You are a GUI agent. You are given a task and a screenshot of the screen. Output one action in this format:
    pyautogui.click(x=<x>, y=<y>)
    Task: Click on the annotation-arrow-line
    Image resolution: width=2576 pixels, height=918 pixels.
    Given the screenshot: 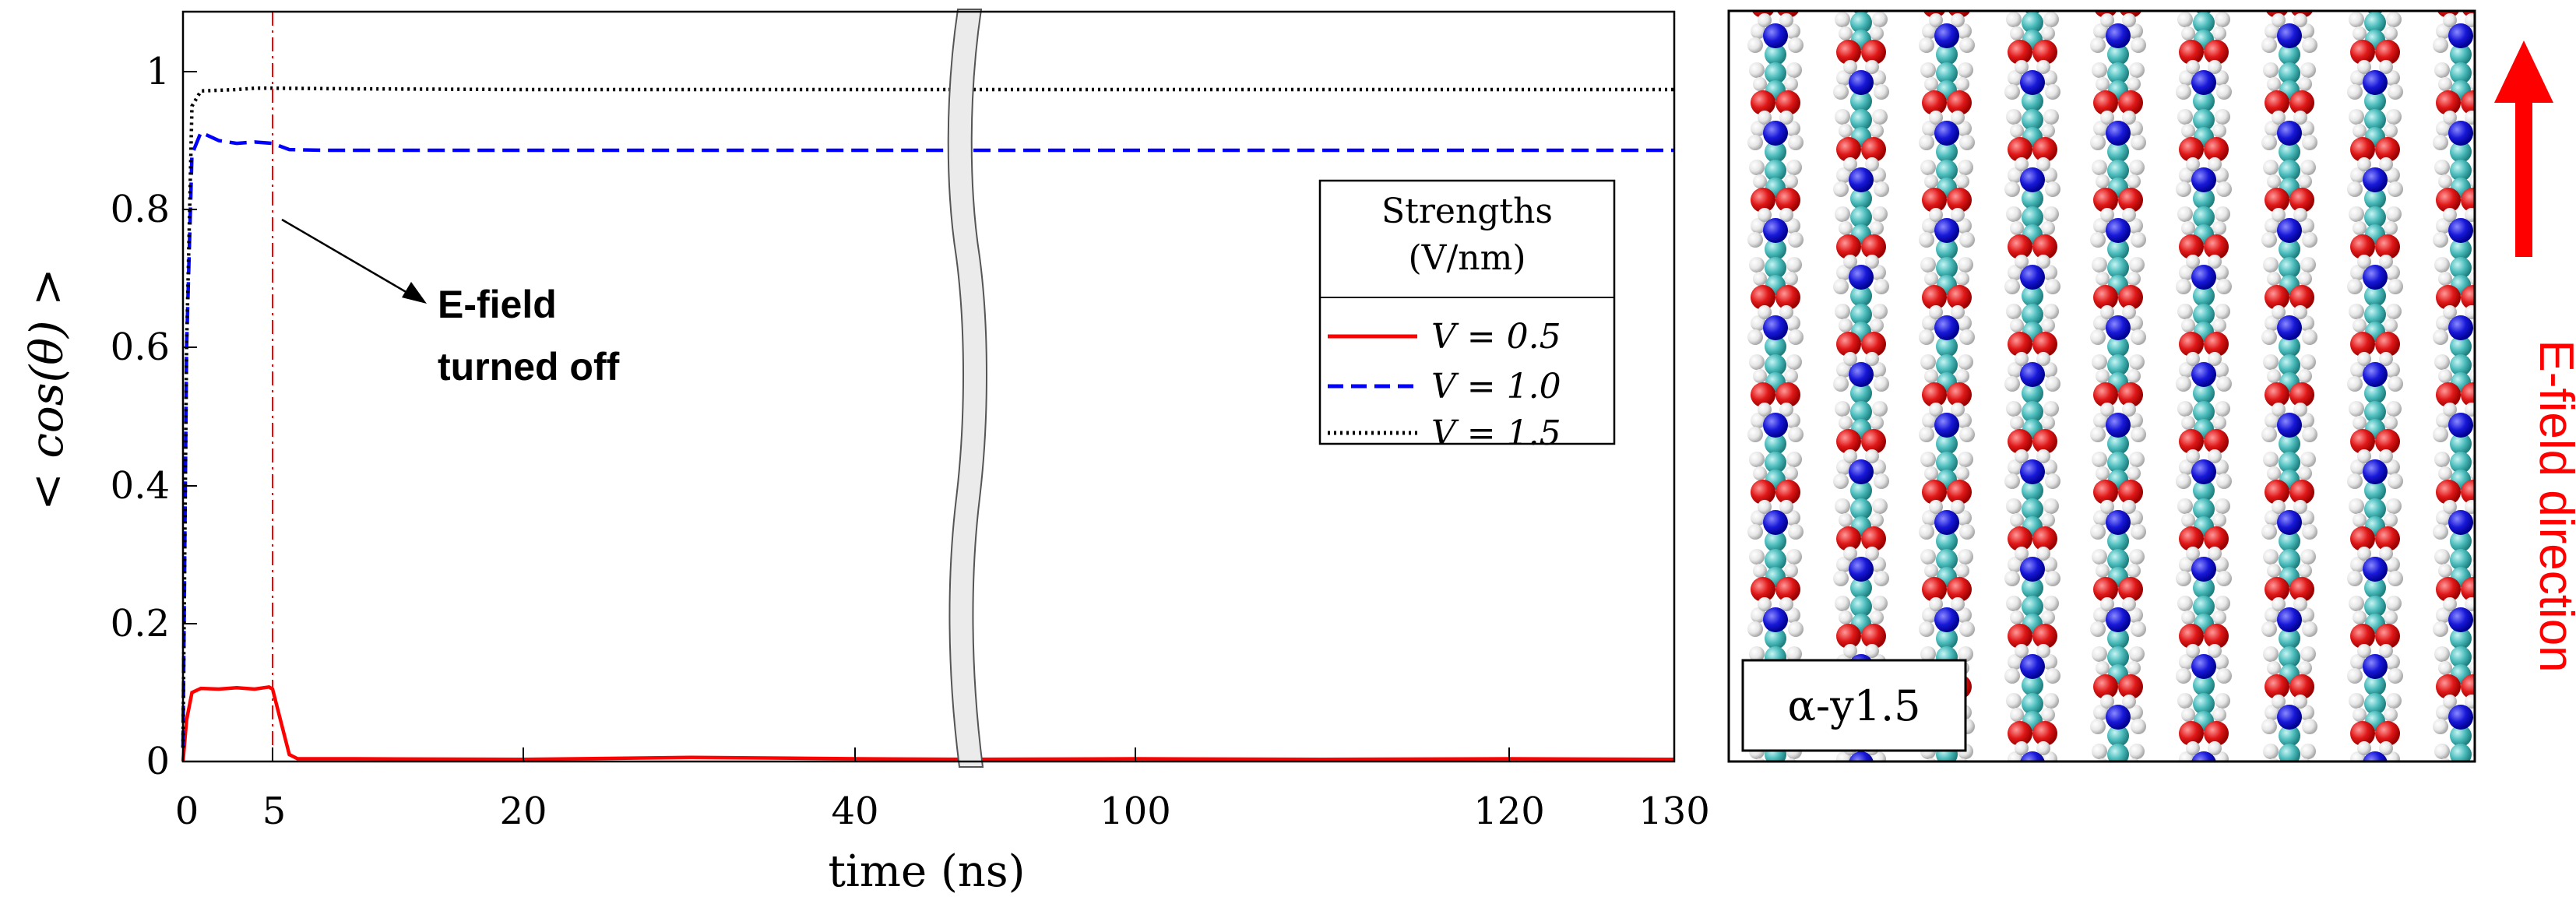 What is the action you would take?
    pyautogui.click(x=347, y=257)
    